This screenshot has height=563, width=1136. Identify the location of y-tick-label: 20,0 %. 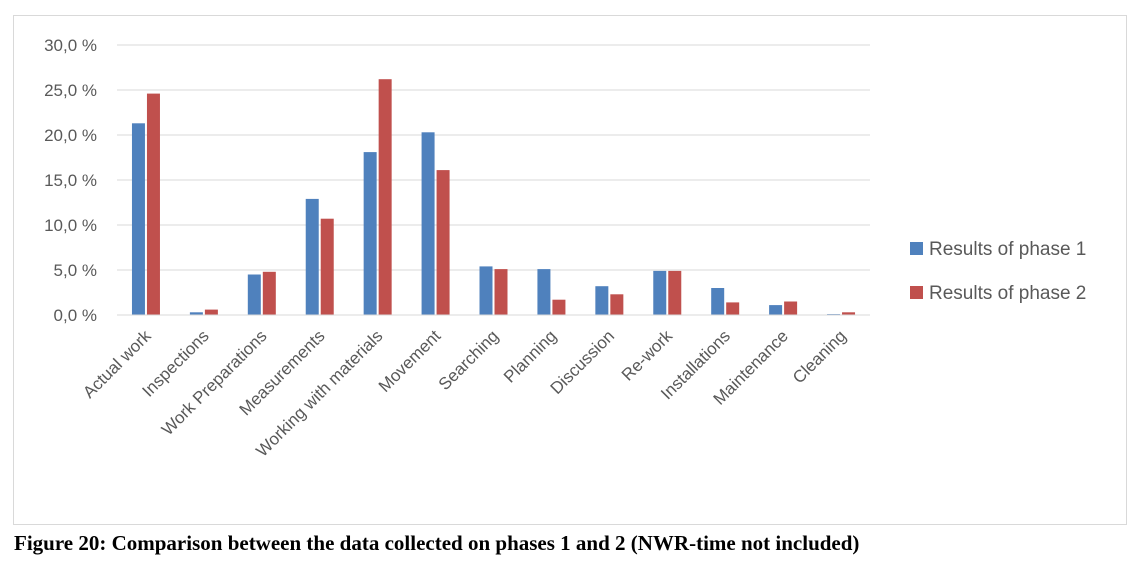
(70, 135).